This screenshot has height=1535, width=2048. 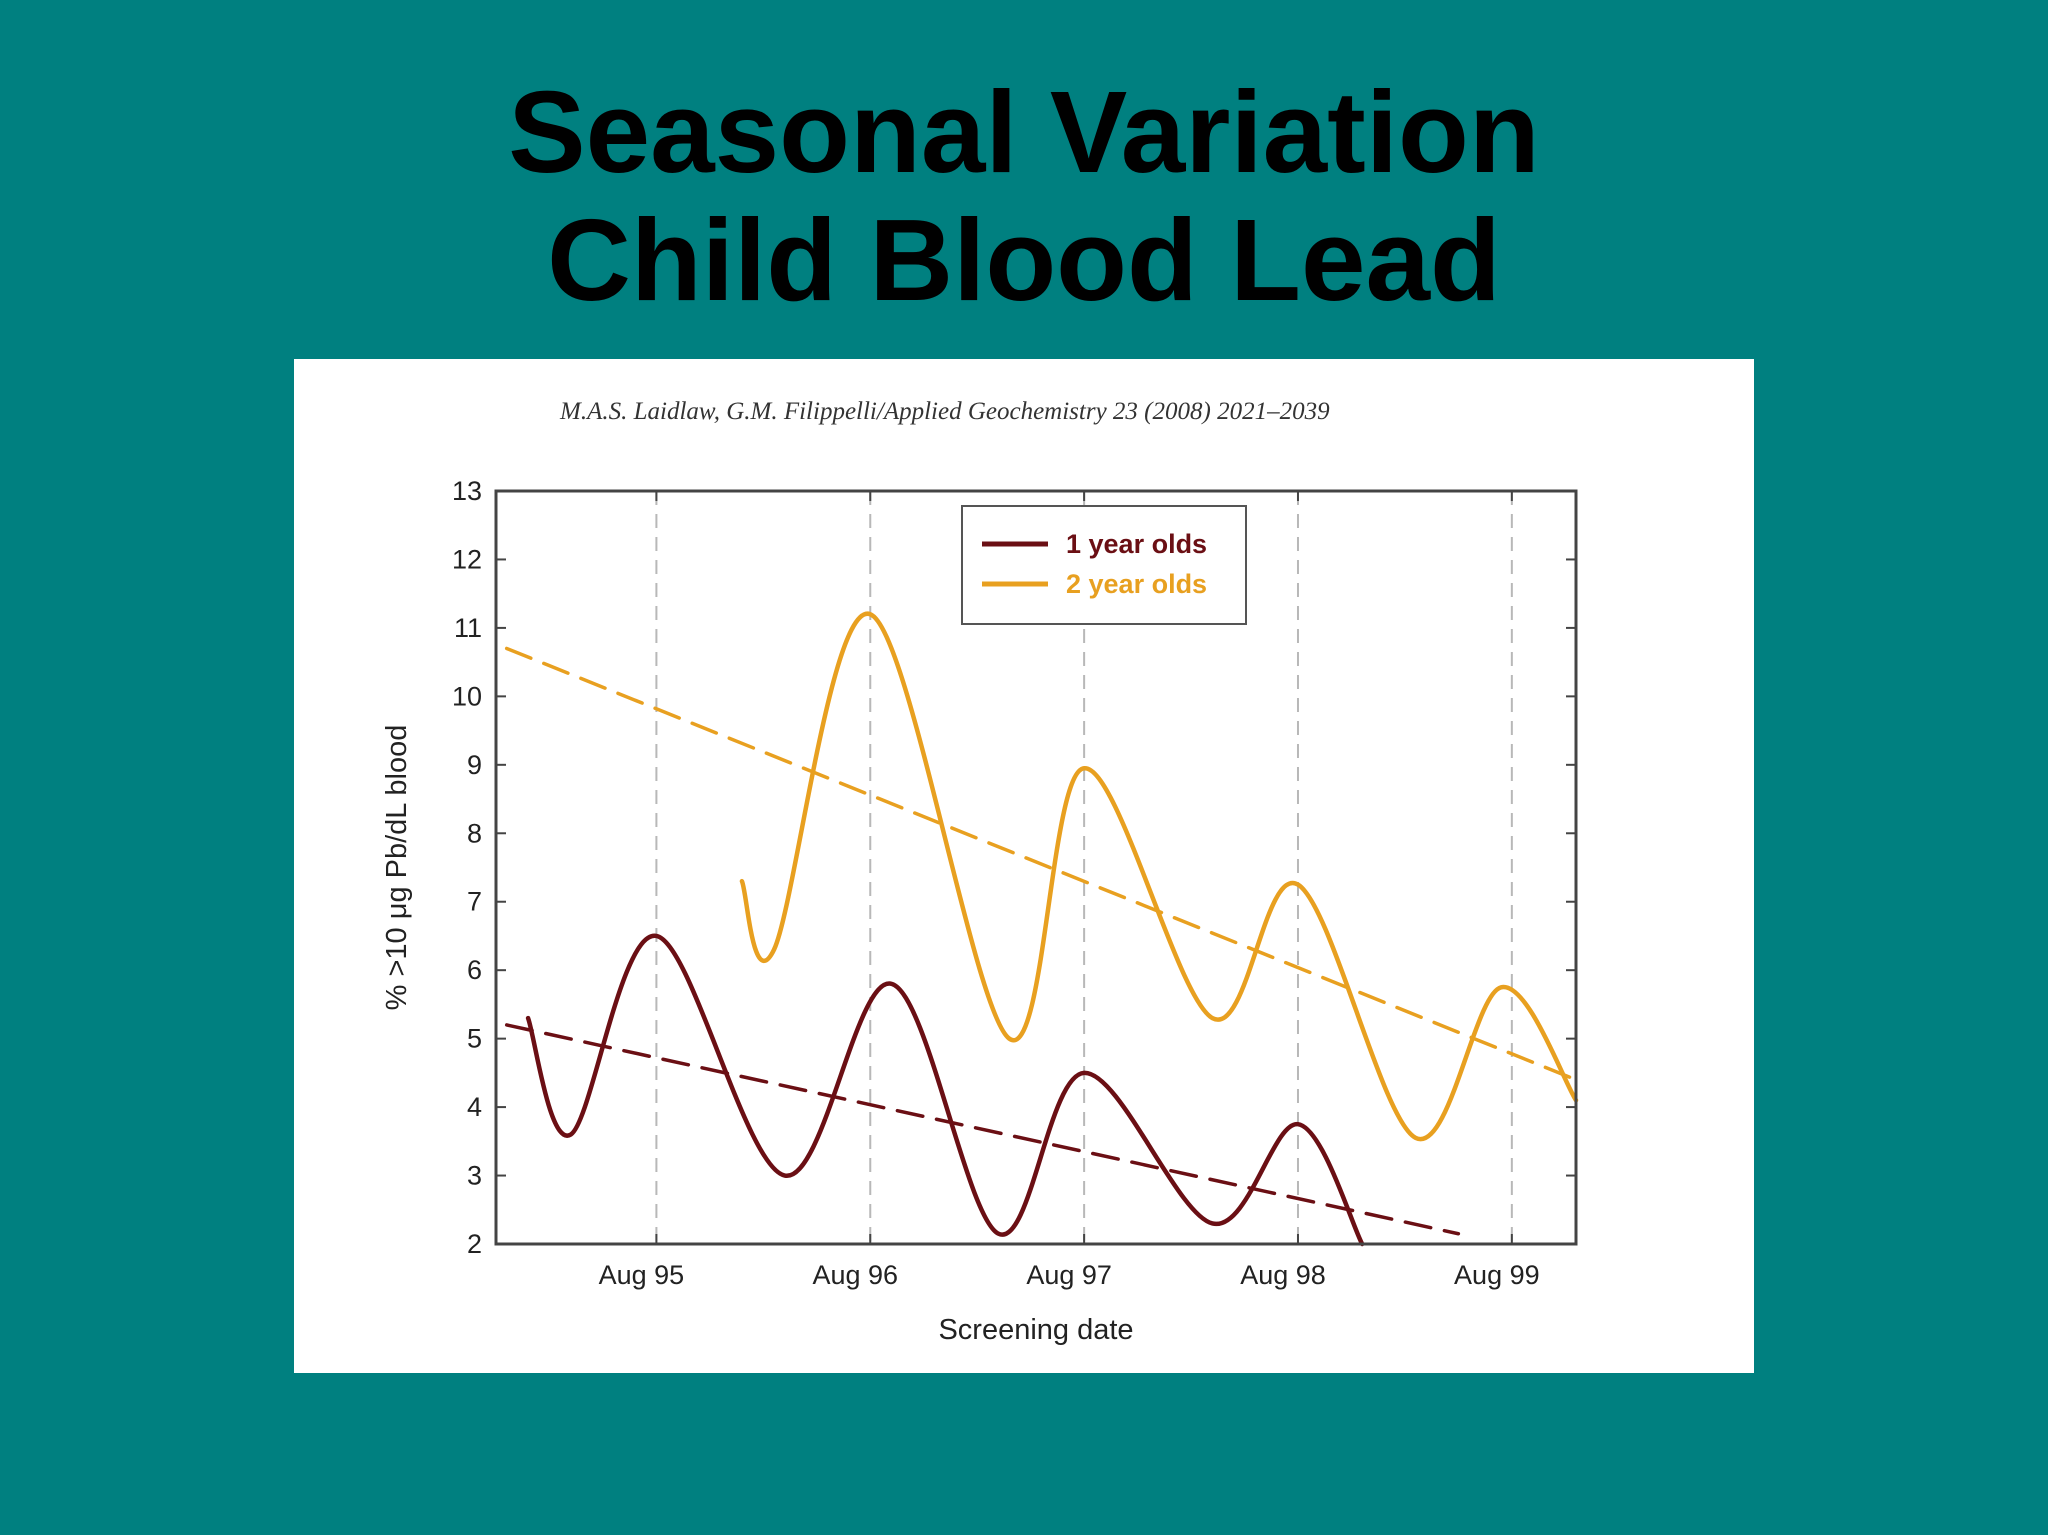 I want to click on x-tick-label: Aug 97, so click(x=1069, y=1275).